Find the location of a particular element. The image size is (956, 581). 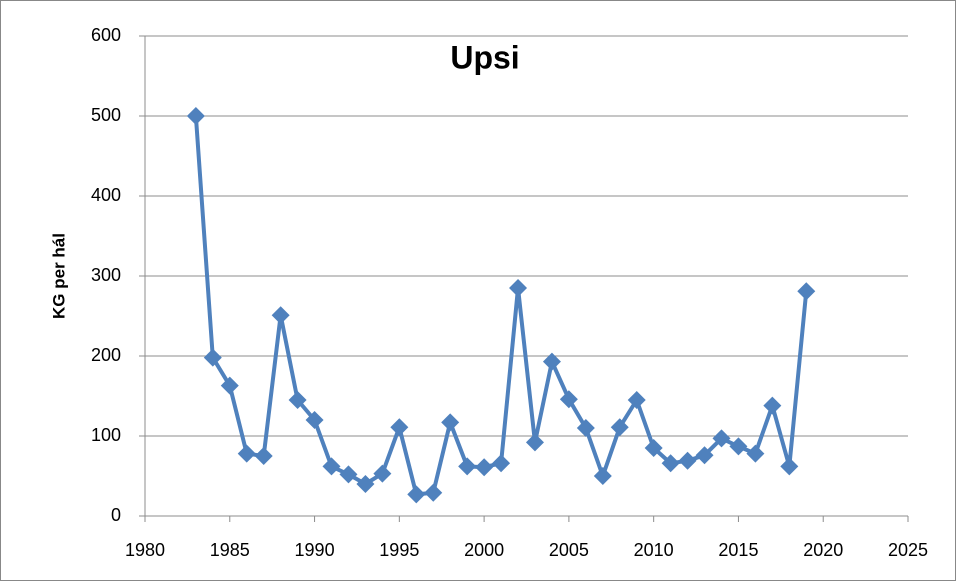

chart-title: Upsi is located at coordinates (484, 57).